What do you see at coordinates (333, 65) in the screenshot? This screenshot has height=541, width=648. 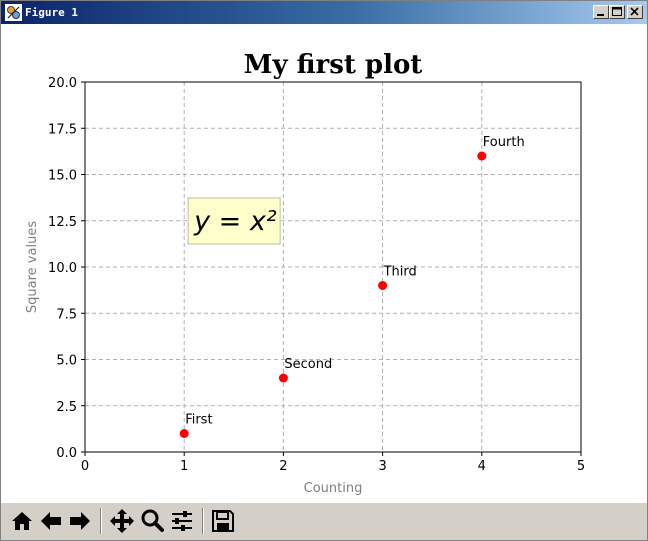 I see `chart-title: My first plot` at bounding box center [333, 65].